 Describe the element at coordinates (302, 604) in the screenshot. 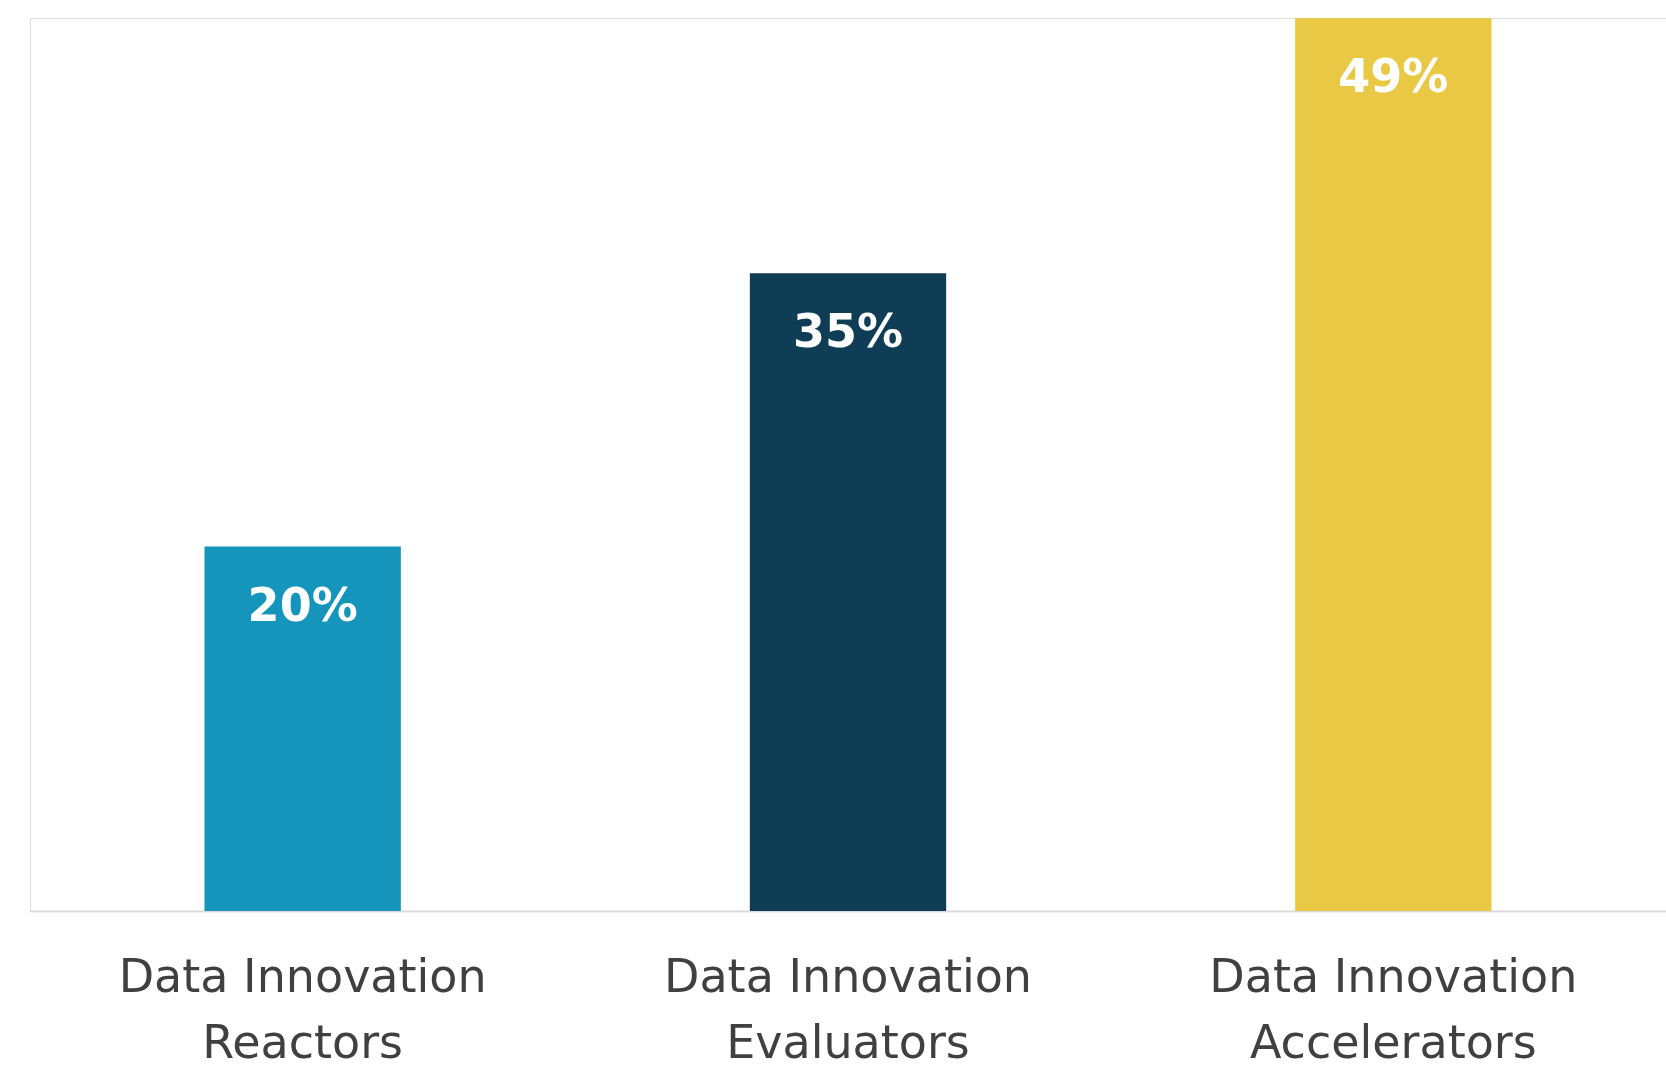

I see `data-label: 20%` at that location.